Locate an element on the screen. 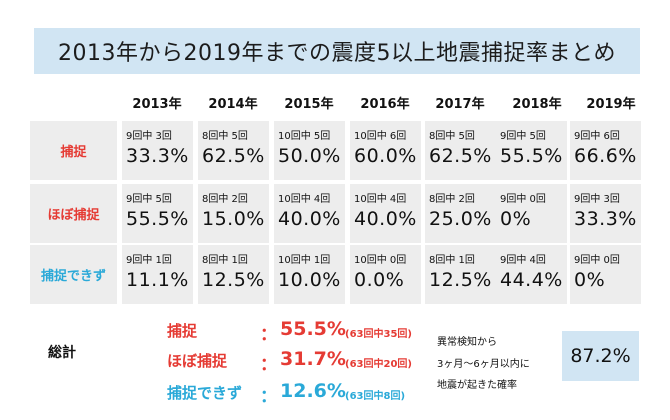  final-probability-box: 87.2% is located at coordinates (600, 356).